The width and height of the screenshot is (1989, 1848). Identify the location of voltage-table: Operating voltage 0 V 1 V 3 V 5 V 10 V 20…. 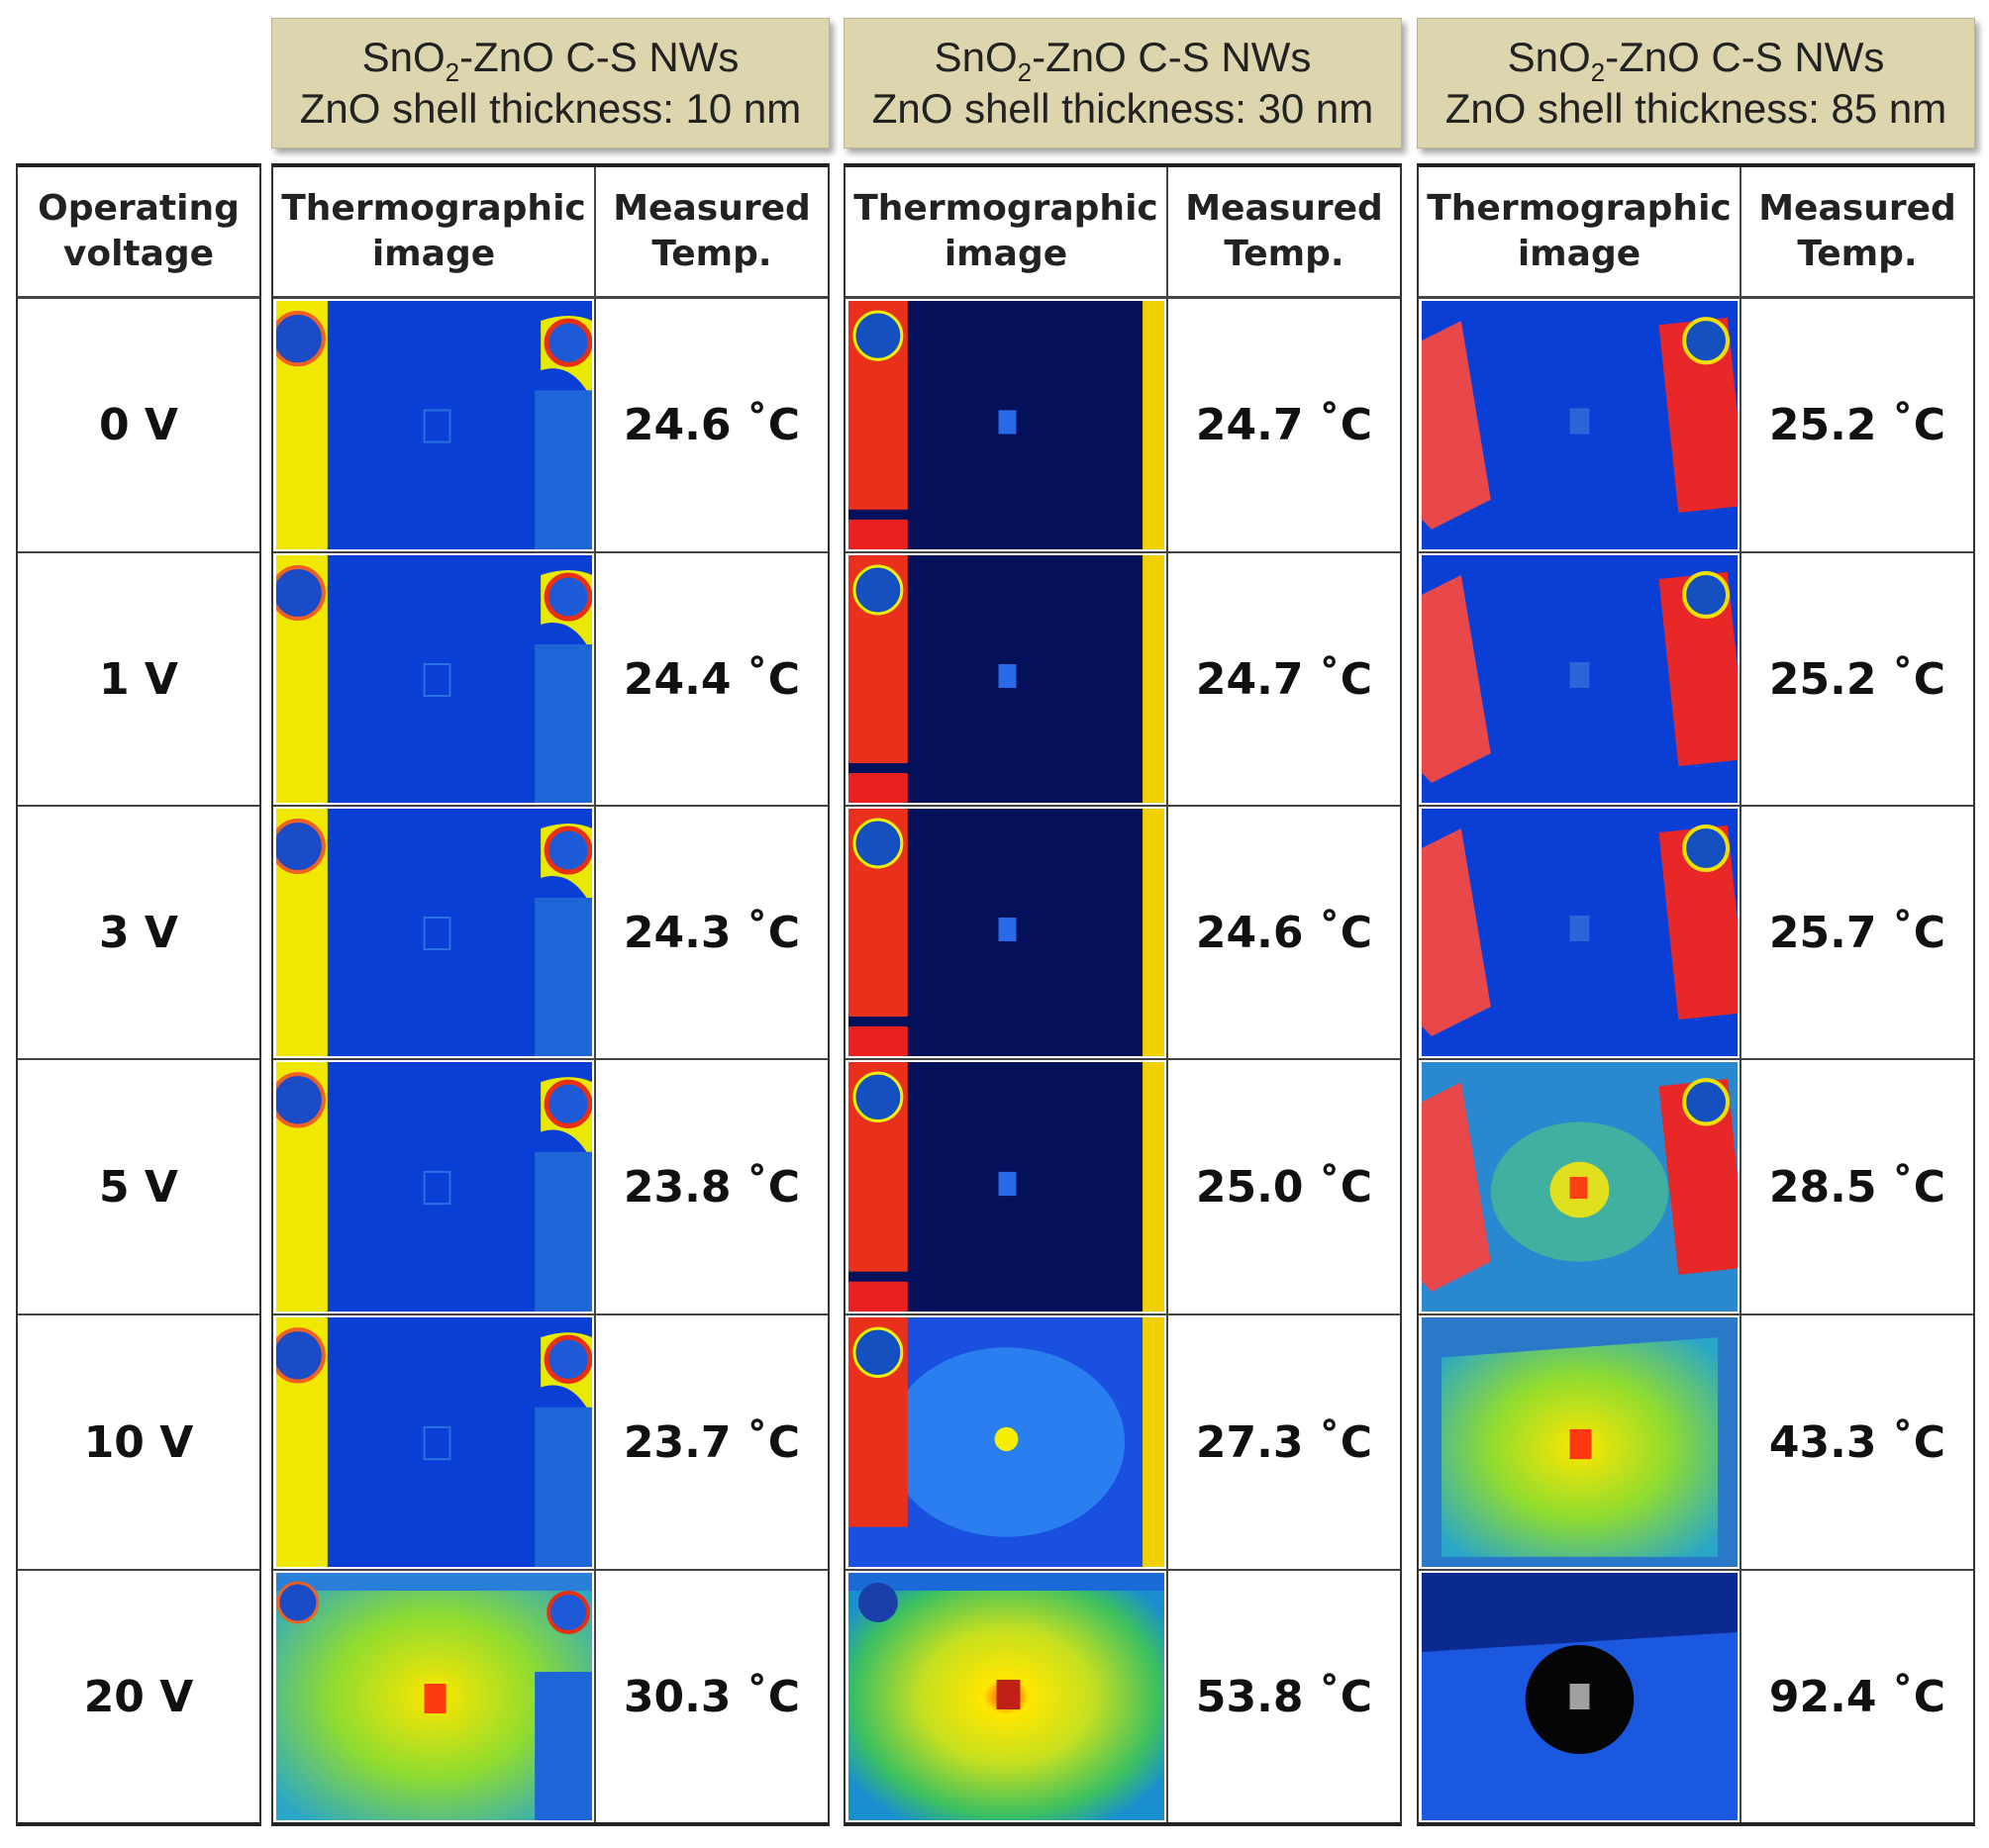
(138, 994).